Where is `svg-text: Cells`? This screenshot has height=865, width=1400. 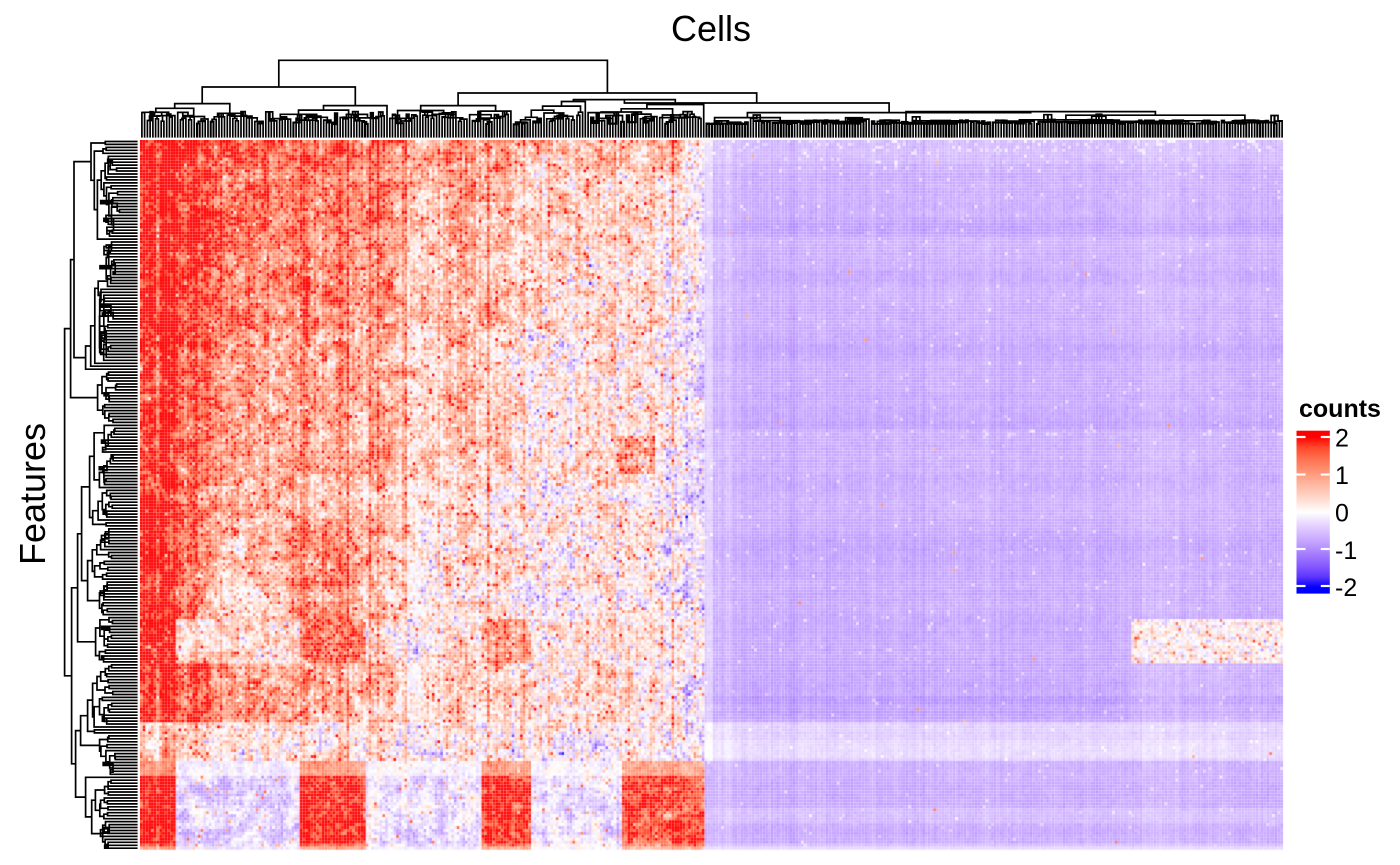 svg-text: Cells is located at coordinates (711, 28).